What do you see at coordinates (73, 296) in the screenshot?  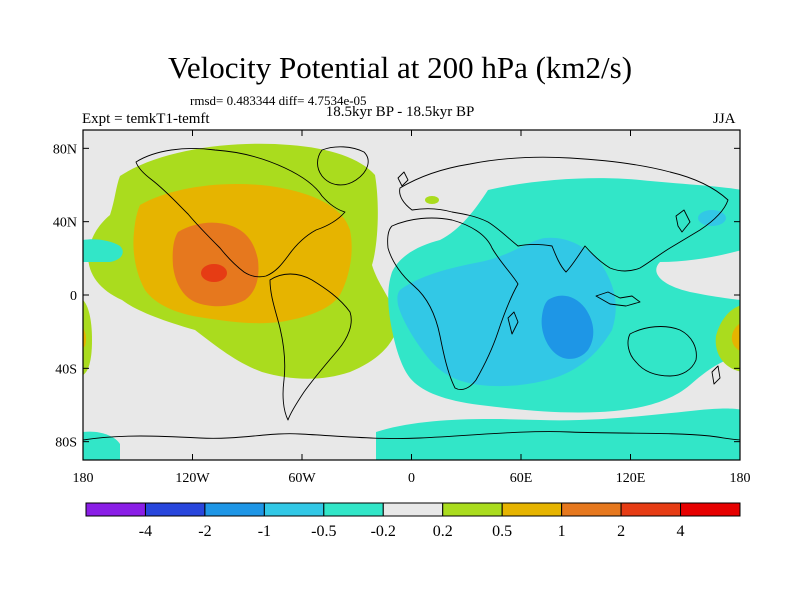 I see `lat-tick-label: 0` at bounding box center [73, 296].